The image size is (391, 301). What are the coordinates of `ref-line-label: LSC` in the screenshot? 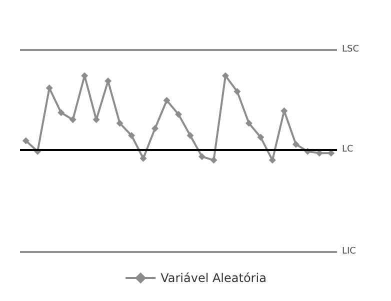 It's located at (351, 49).